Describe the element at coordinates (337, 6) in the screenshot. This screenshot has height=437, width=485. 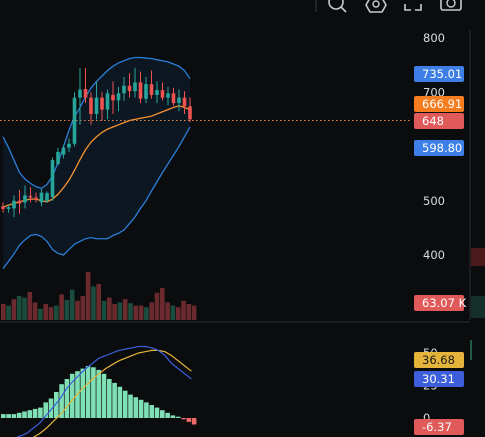
I see `search-icon` at that location.